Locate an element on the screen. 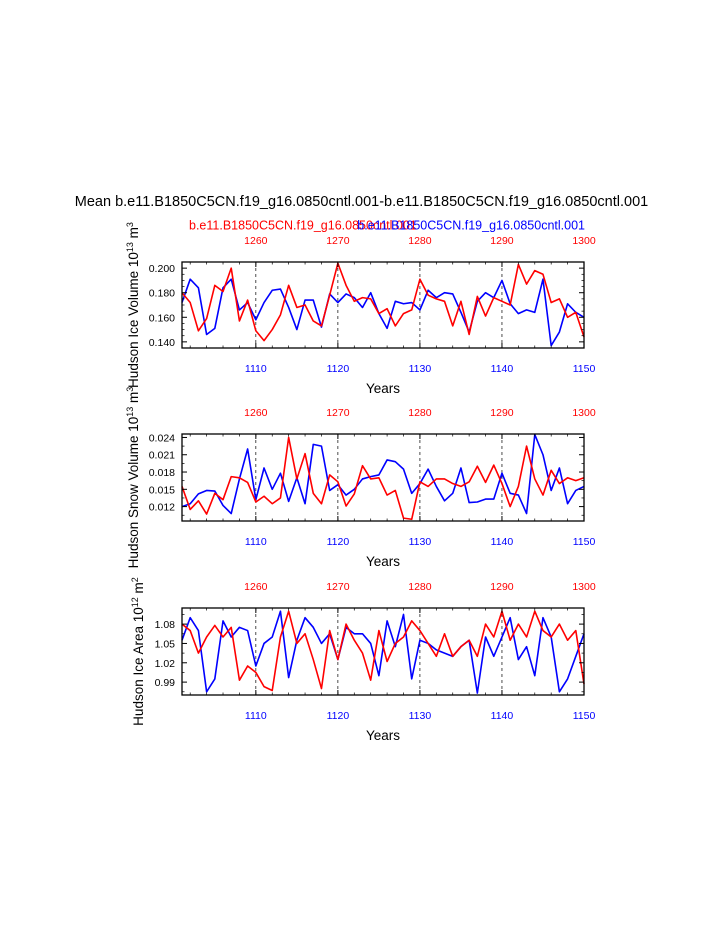 The height and width of the screenshot is (935, 723). subtitle-left: b.e11.B1850C5CN.f19_g16.0850cntl.001 is located at coordinates (303, 226).